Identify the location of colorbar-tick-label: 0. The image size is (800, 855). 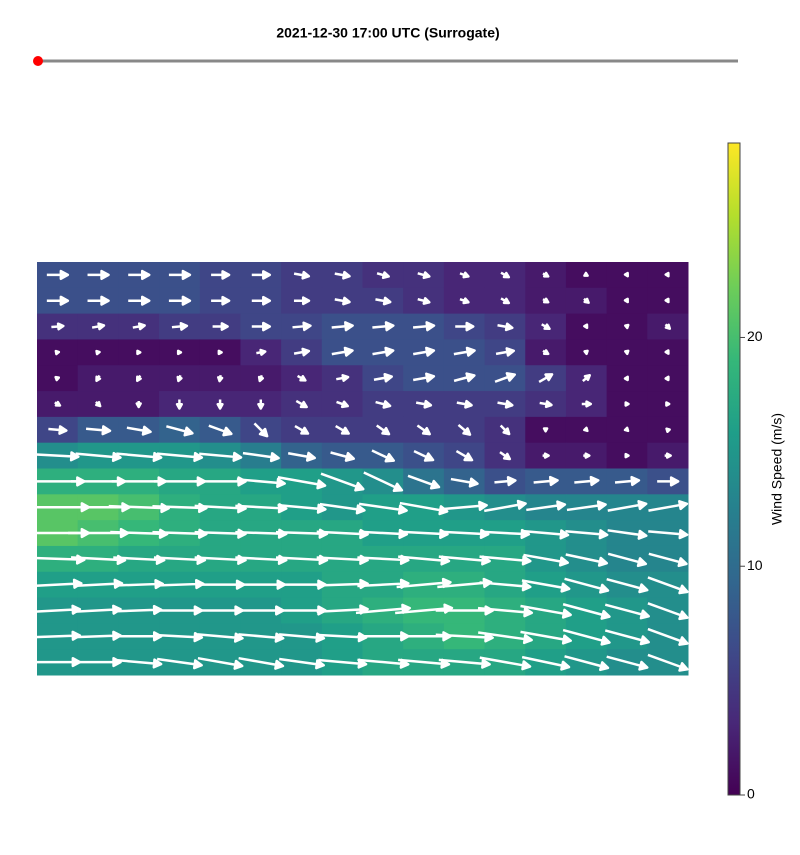
(751, 794).